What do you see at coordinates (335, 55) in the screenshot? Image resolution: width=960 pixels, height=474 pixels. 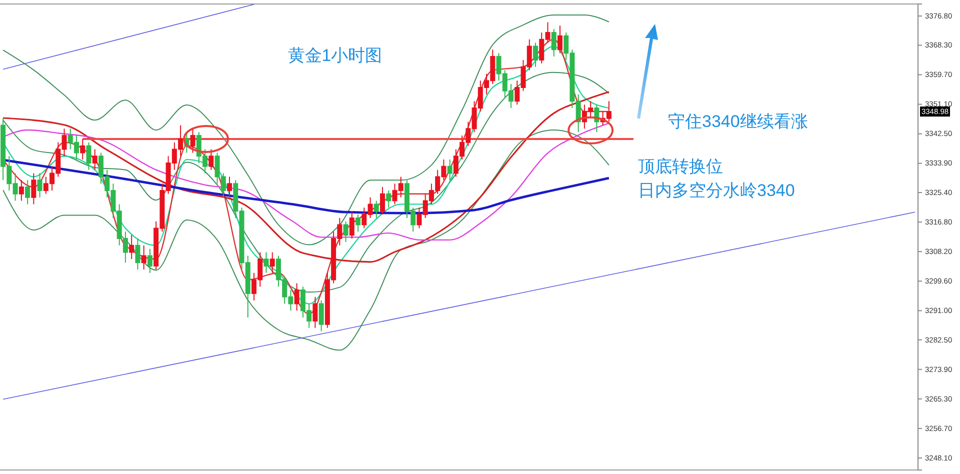 I see `text: 黄金1小时图` at bounding box center [335, 55].